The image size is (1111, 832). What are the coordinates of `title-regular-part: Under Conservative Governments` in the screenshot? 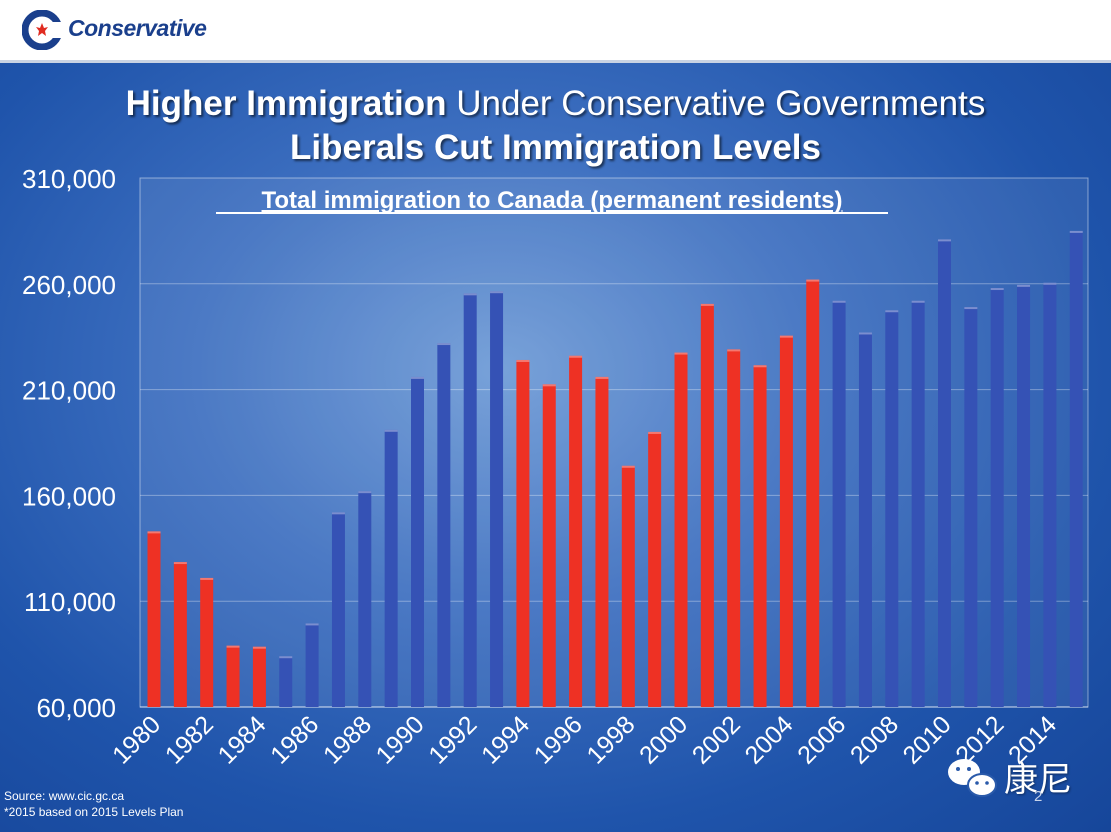 It's located at (716, 103).